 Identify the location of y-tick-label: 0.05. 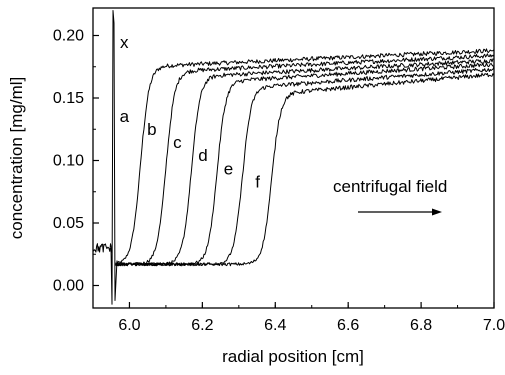
(68, 223).